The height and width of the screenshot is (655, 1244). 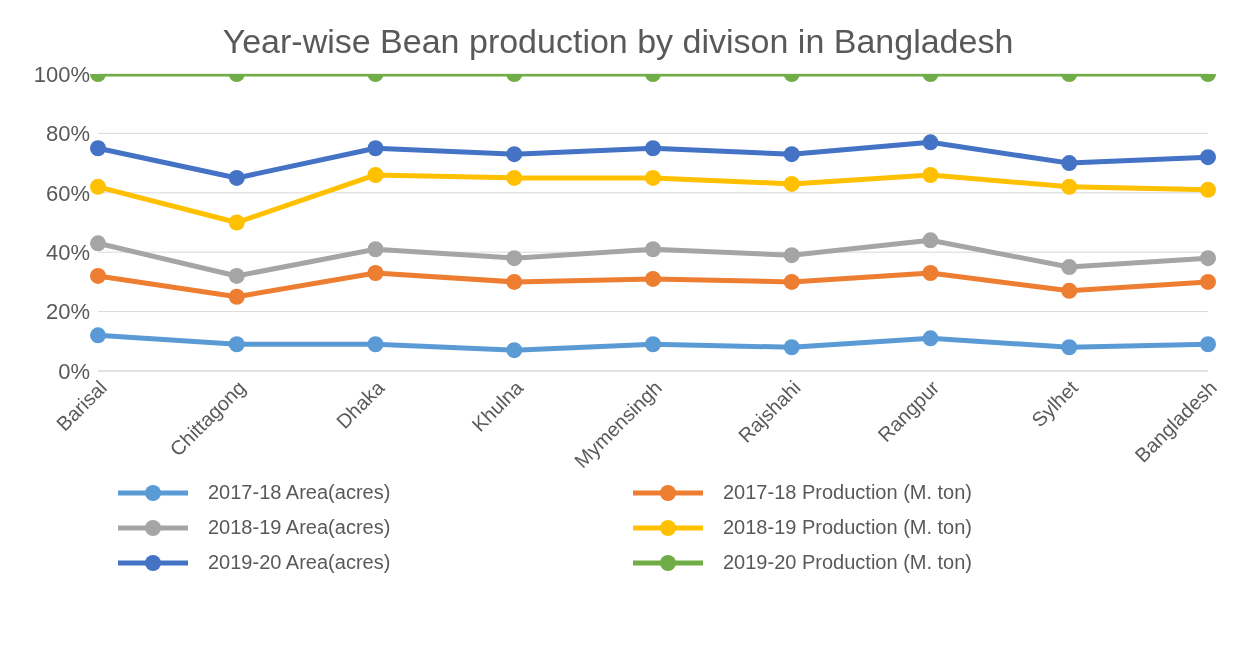 What do you see at coordinates (67, 253) in the screenshot?
I see `y-tick-label: 40%` at bounding box center [67, 253].